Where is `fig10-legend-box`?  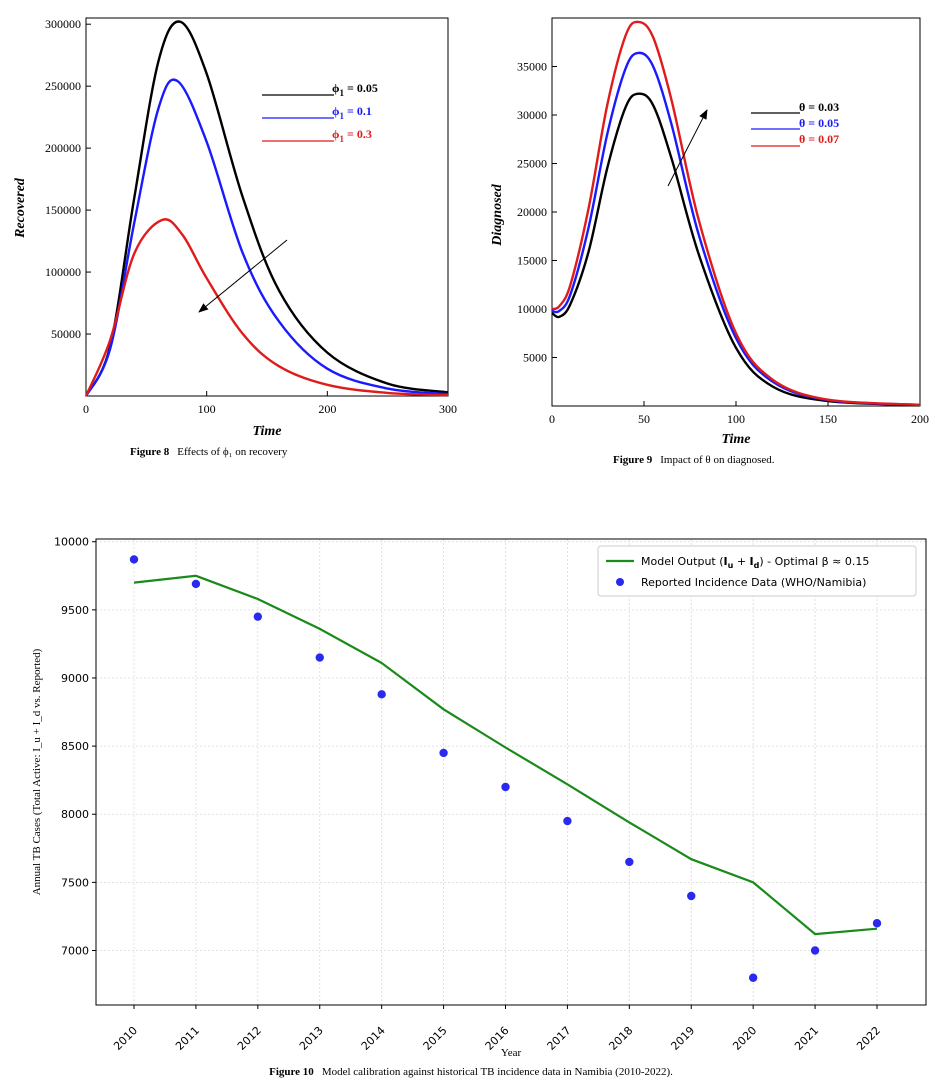
fig10-legend-box is located at coordinates (757, 571).